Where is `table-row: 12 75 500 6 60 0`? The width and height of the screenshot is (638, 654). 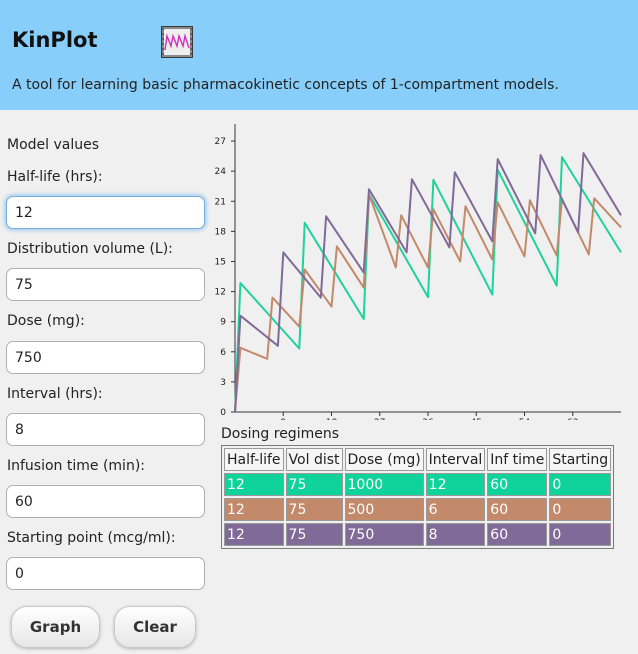
table-row: 12 75 500 6 60 0 is located at coordinates (418, 509).